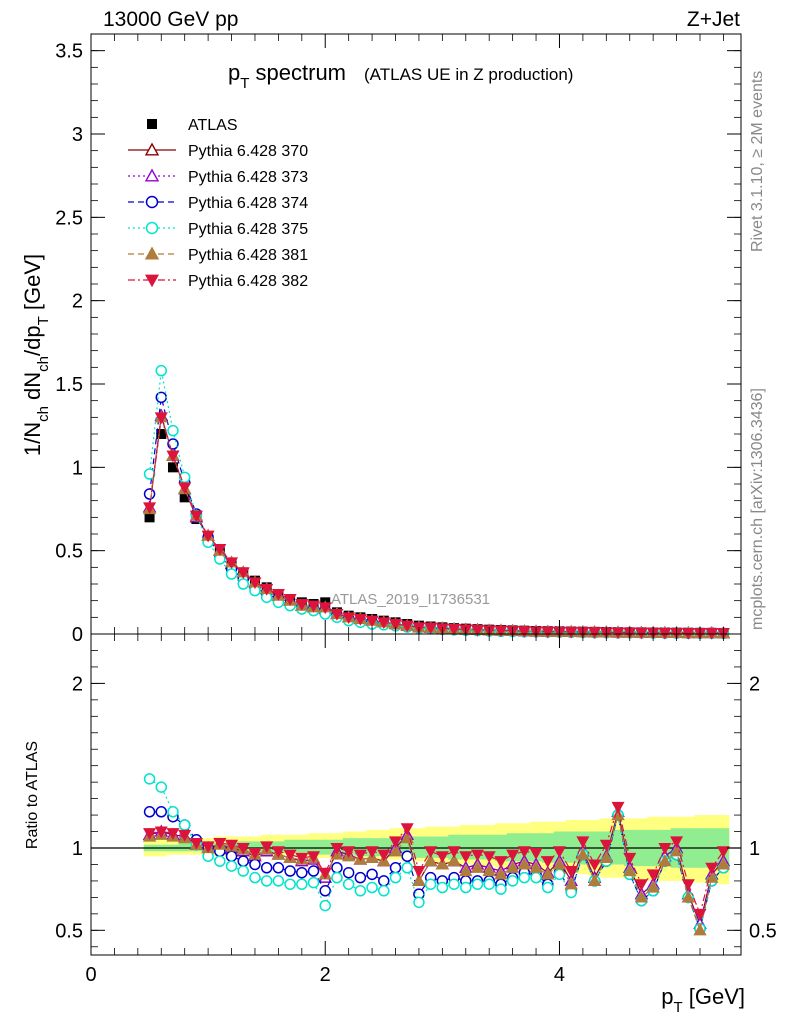  Describe the element at coordinates (325, 975) in the screenshot. I see `x-tick-label-1: 2` at that location.